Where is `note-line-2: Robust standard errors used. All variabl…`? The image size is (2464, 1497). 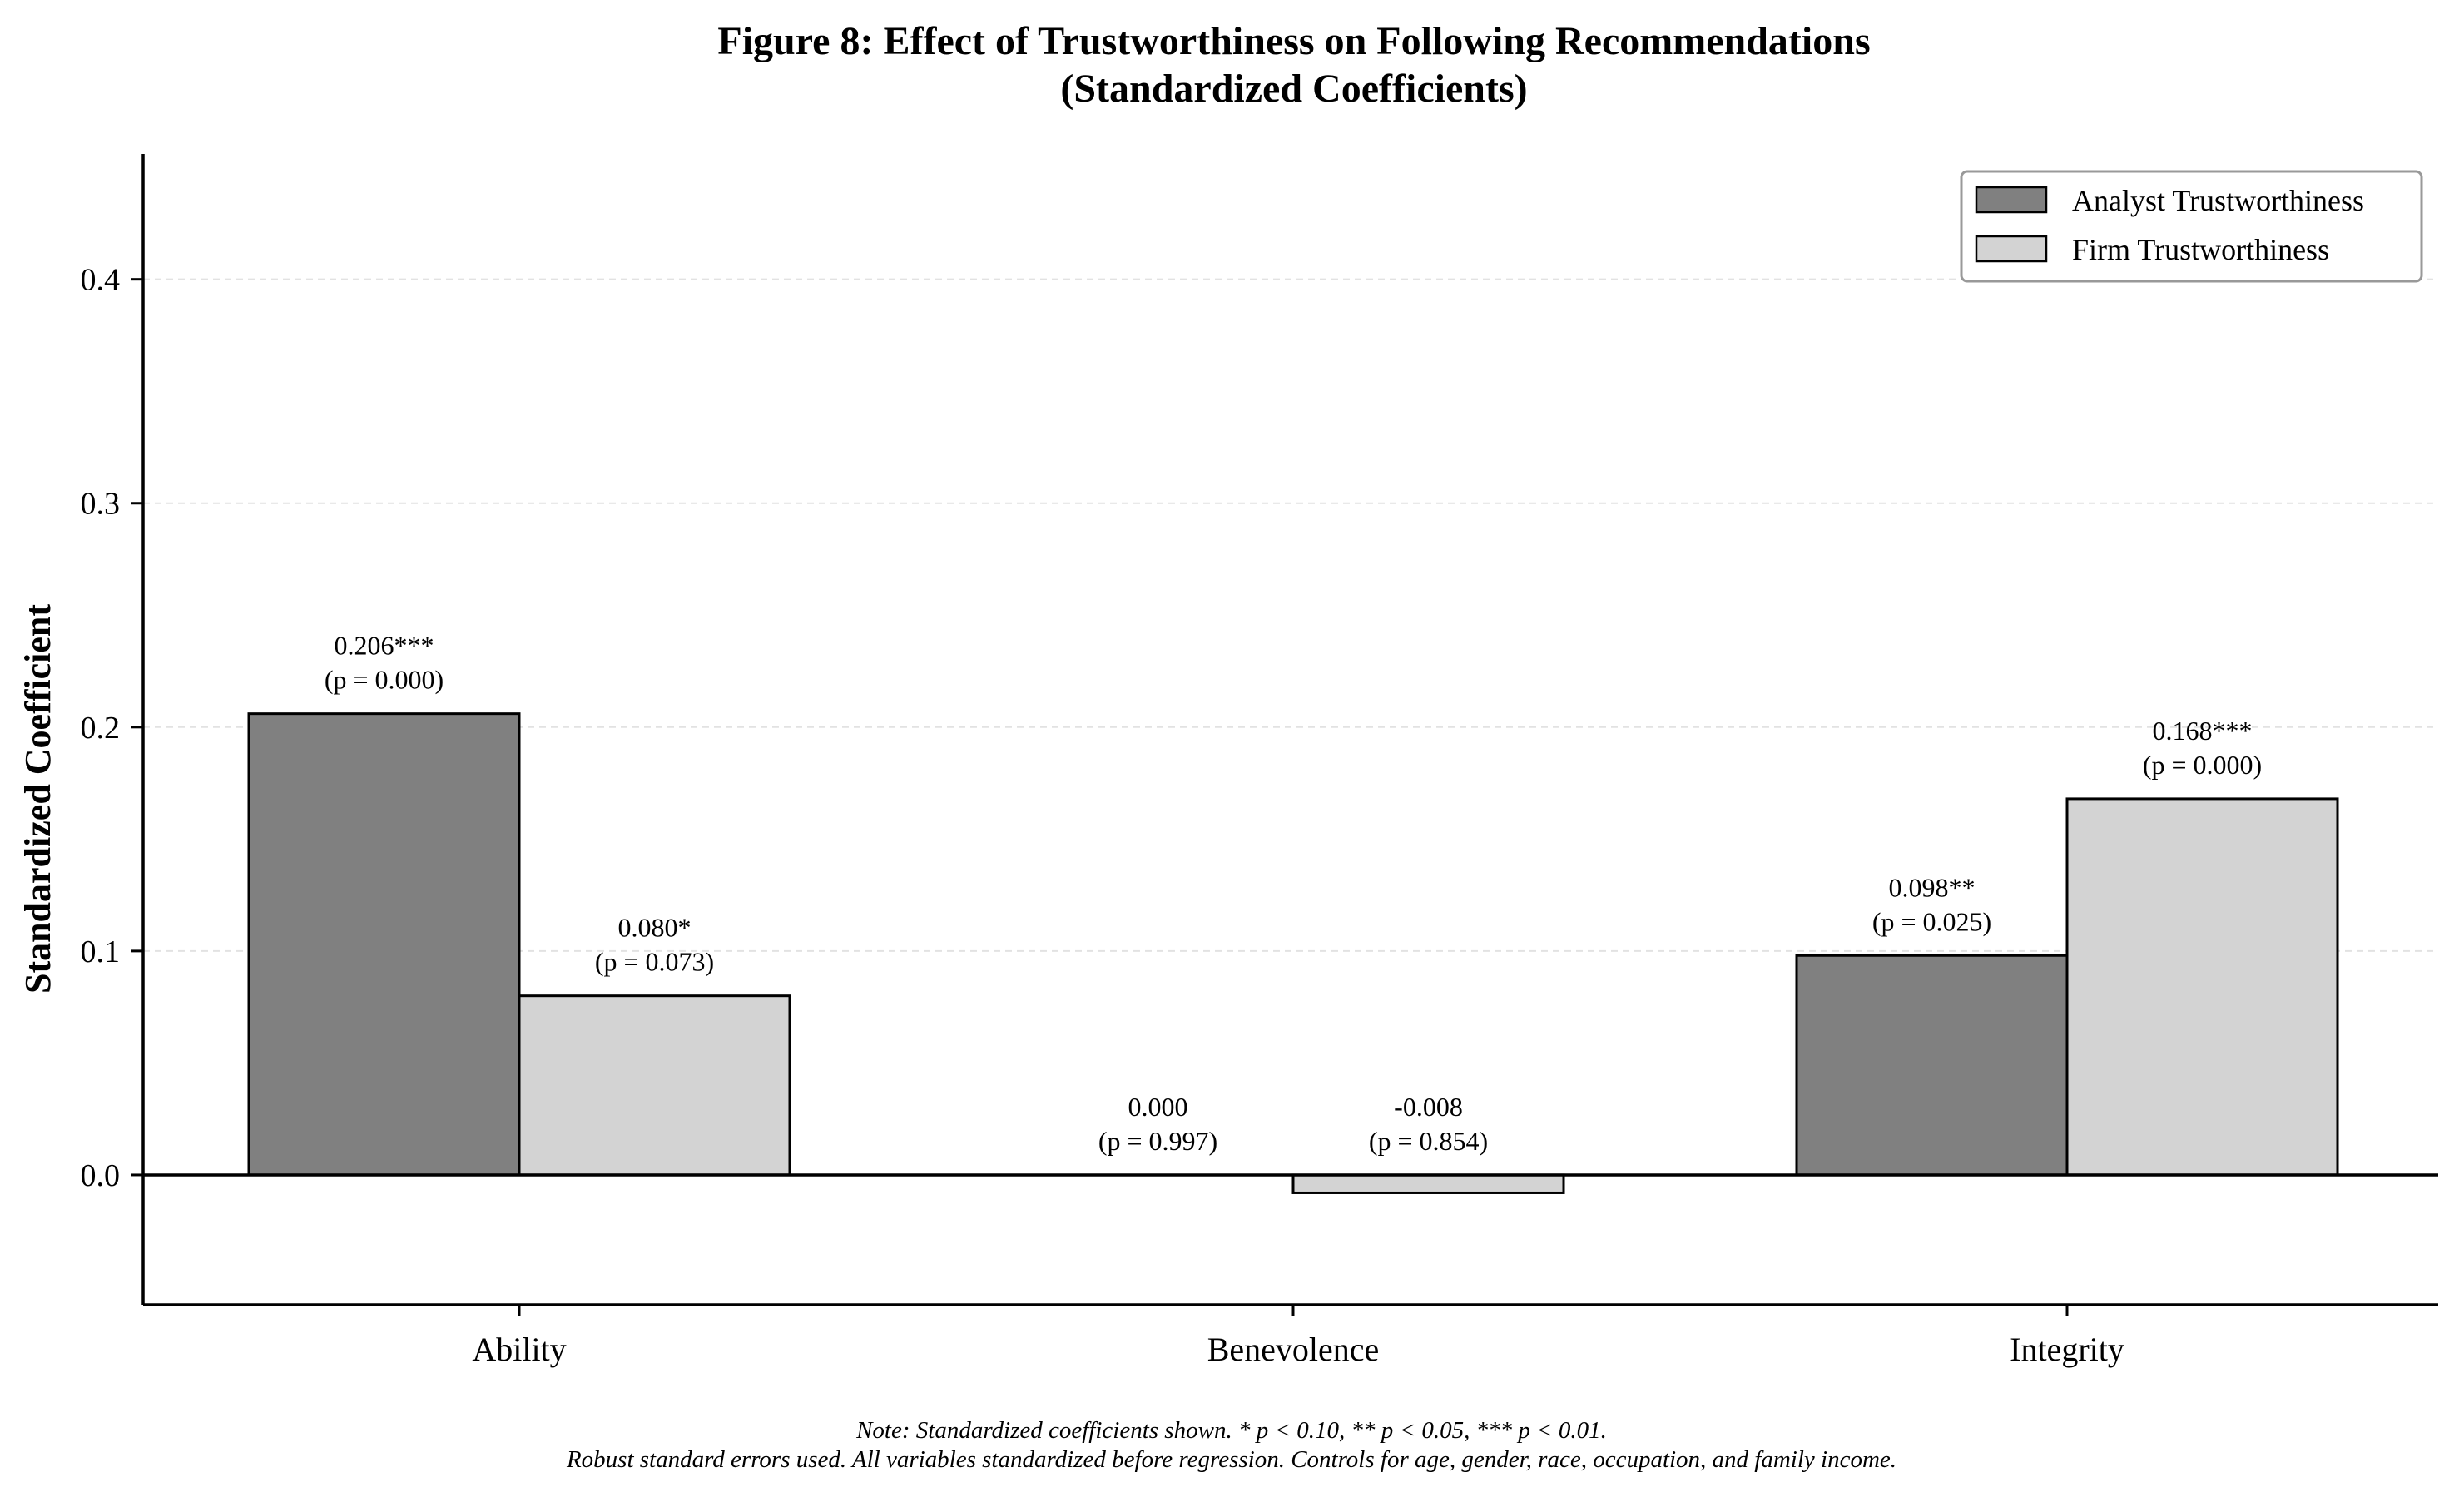
note-line-2: Robust standard errors used. All variabl… is located at coordinates (1231, 1459).